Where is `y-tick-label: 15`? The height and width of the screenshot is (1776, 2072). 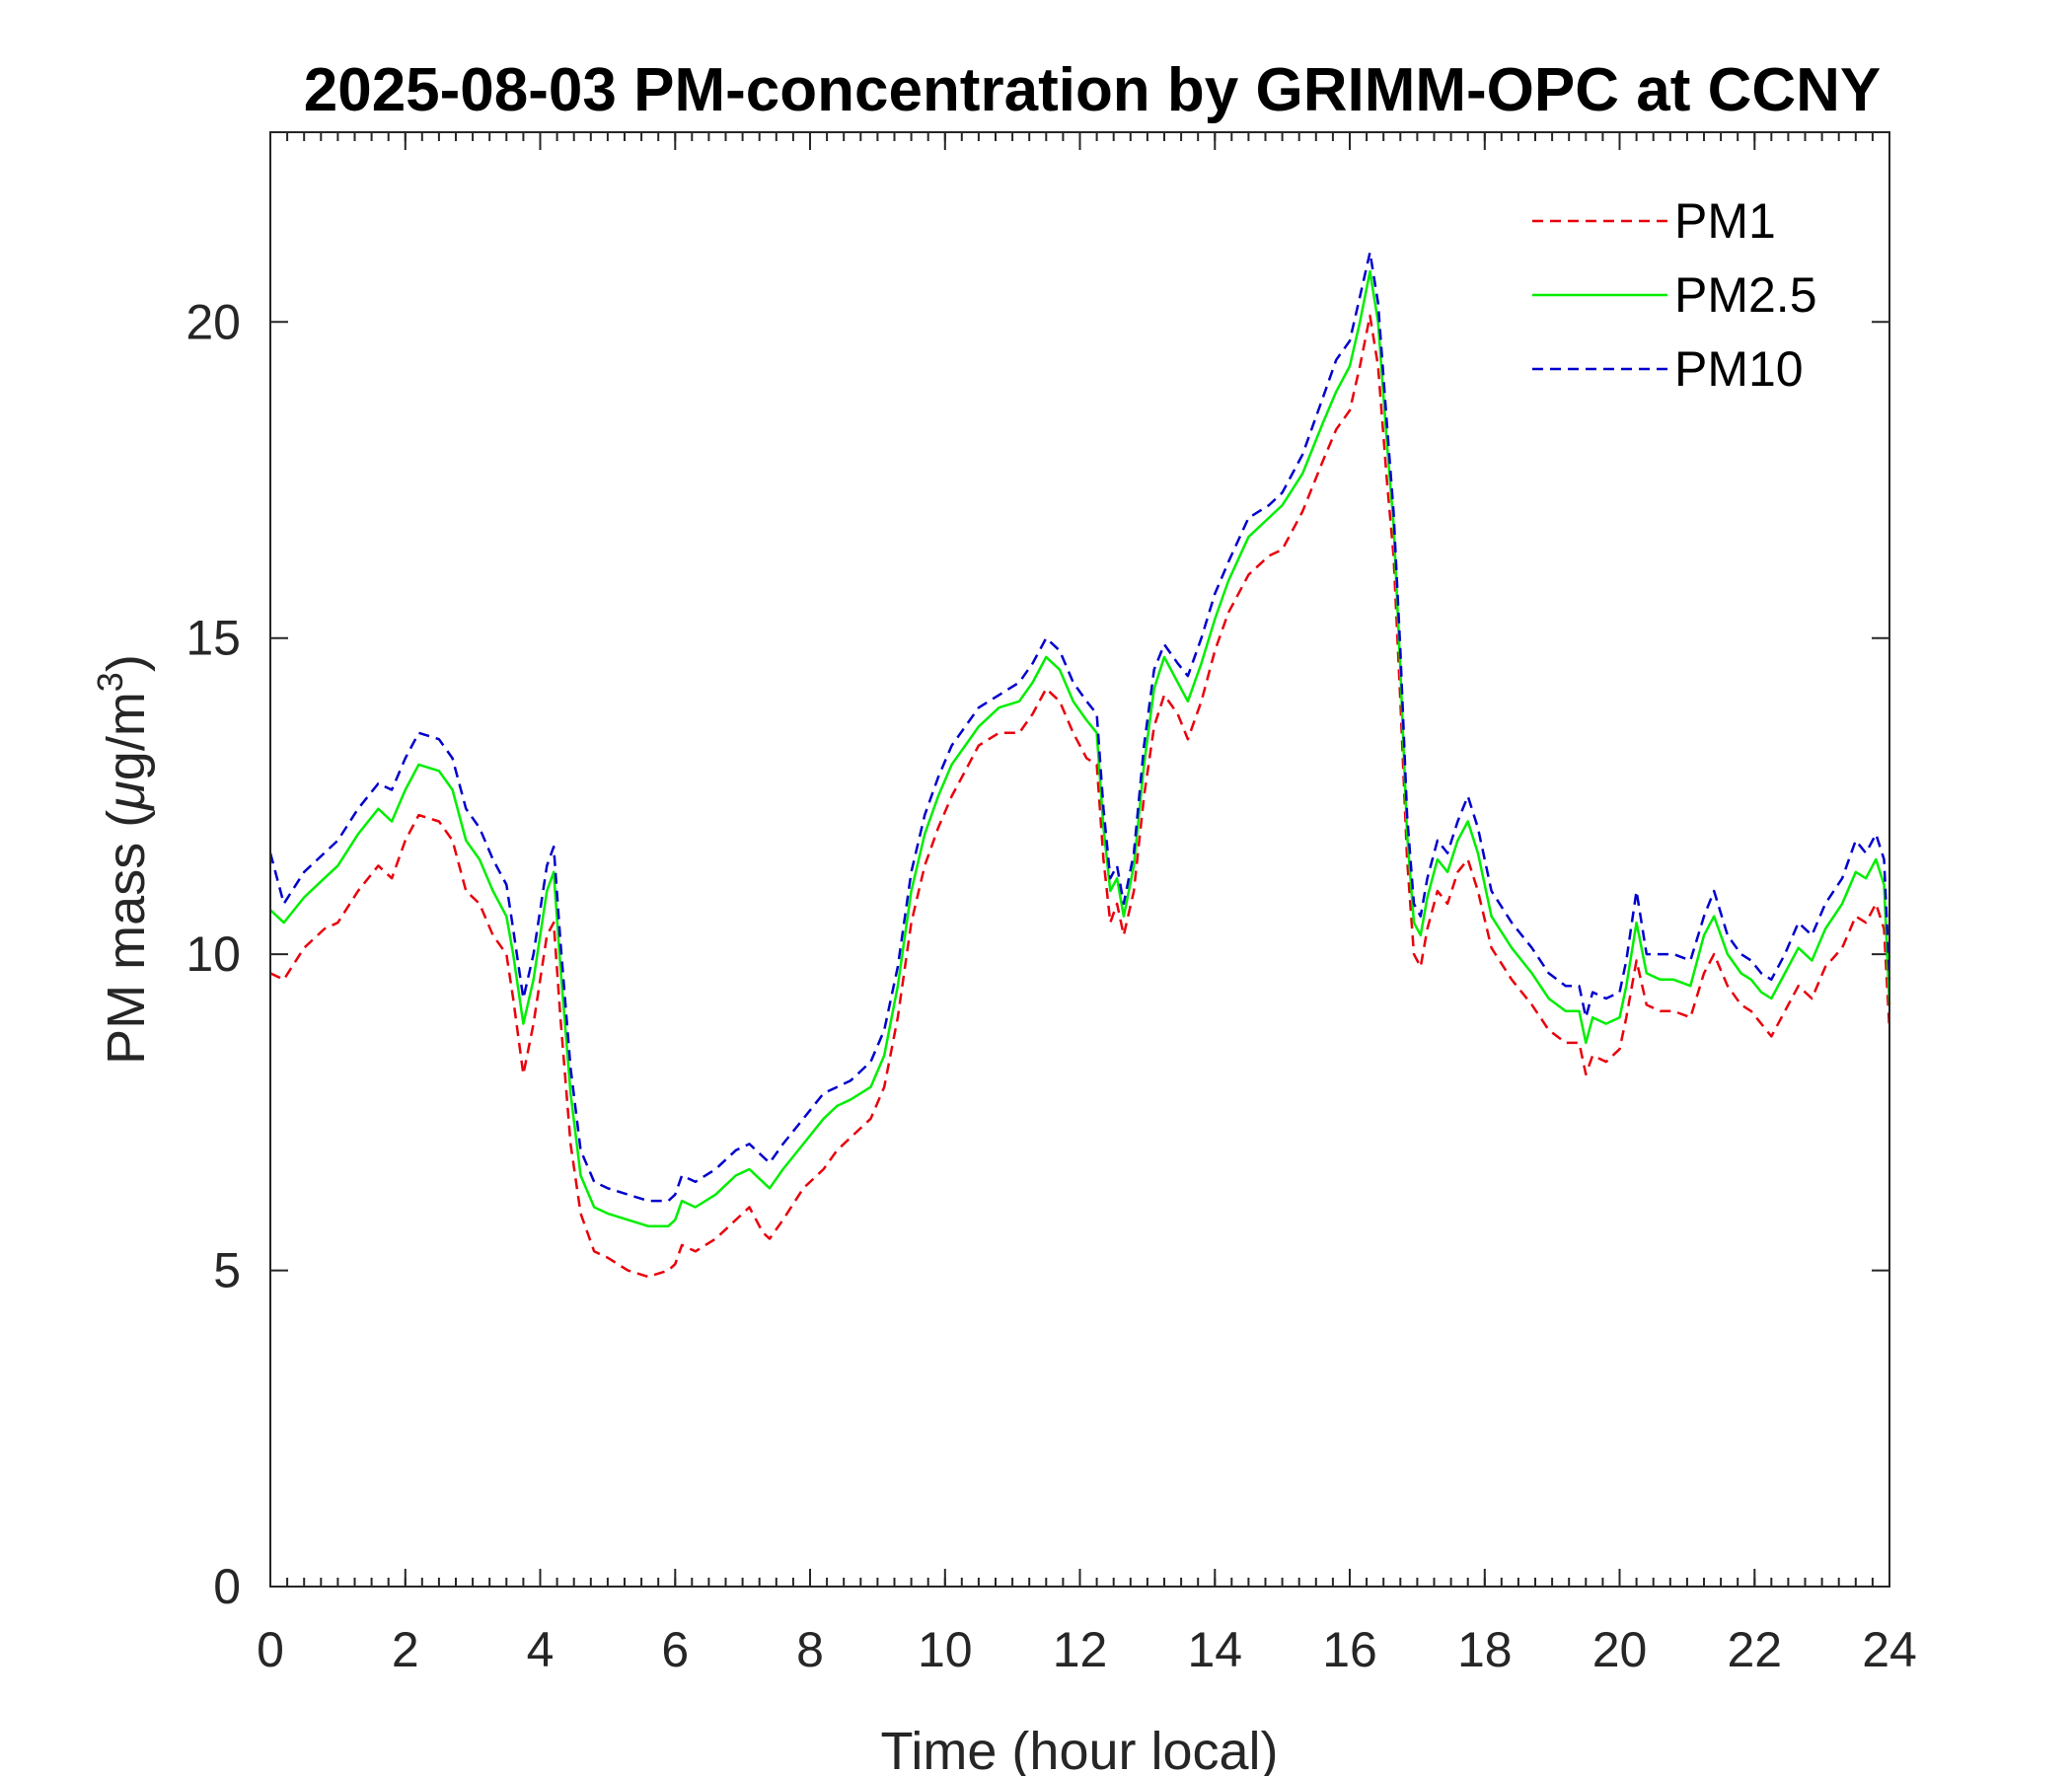 y-tick-label: 15 is located at coordinates (213, 639).